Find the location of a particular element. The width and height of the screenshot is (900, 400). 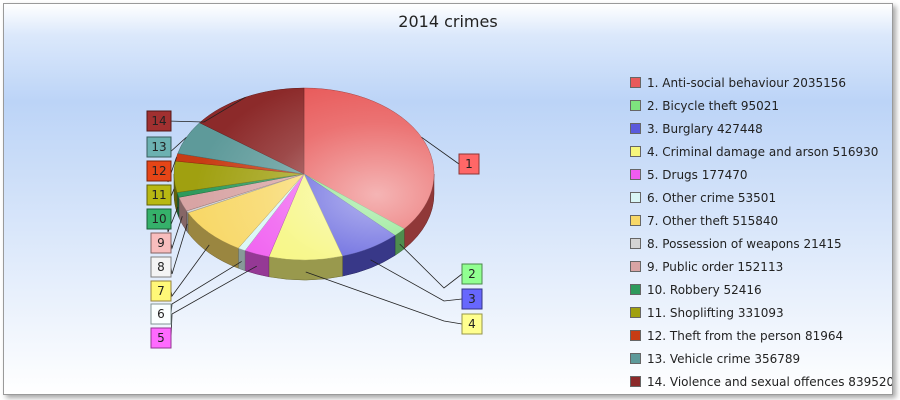

chart-title: 2014 crimes is located at coordinates (448, 21).